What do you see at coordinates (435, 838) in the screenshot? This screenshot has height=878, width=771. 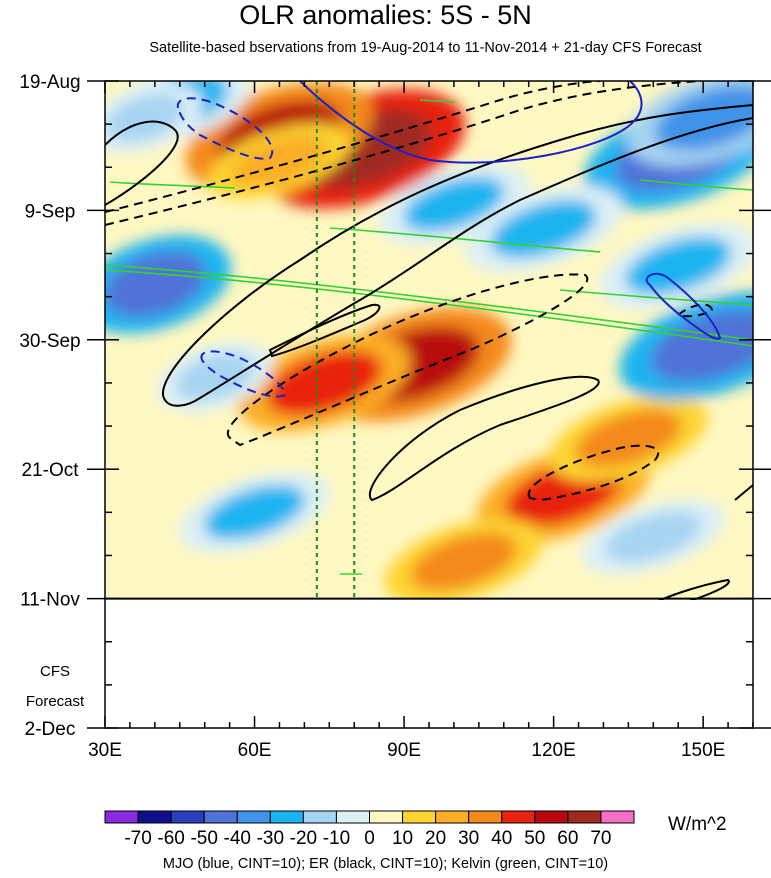 I see `colorbar-tick-label: 20` at bounding box center [435, 838].